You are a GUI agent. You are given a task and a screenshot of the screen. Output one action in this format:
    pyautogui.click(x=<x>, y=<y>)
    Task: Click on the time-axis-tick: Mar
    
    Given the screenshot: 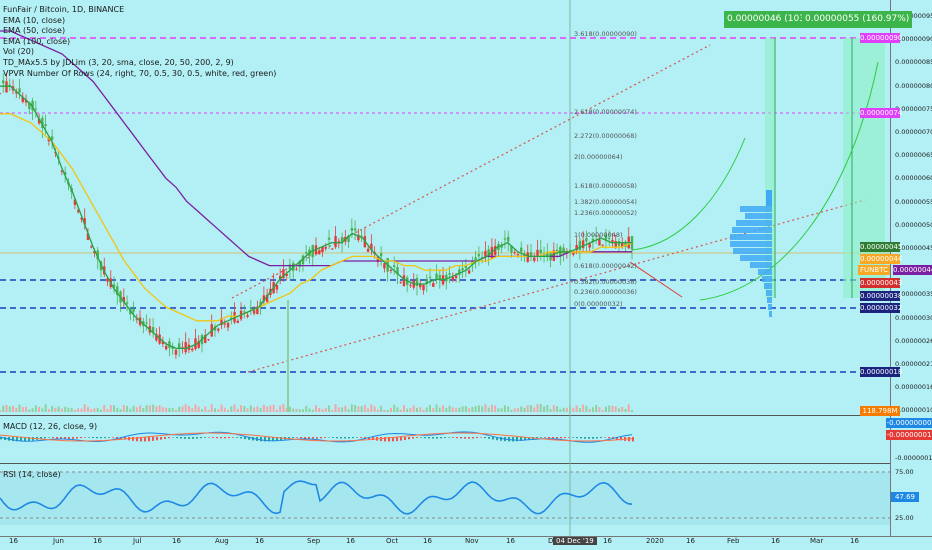 What is the action you would take?
    pyautogui.click(x=817, y=541)
    